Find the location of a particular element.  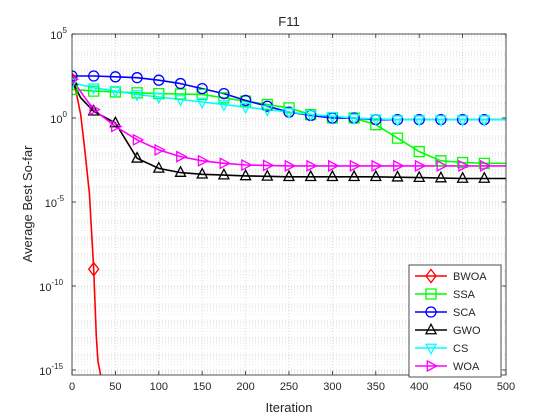

legend-label-gwo: GWO is located at coordinates (467, 331).